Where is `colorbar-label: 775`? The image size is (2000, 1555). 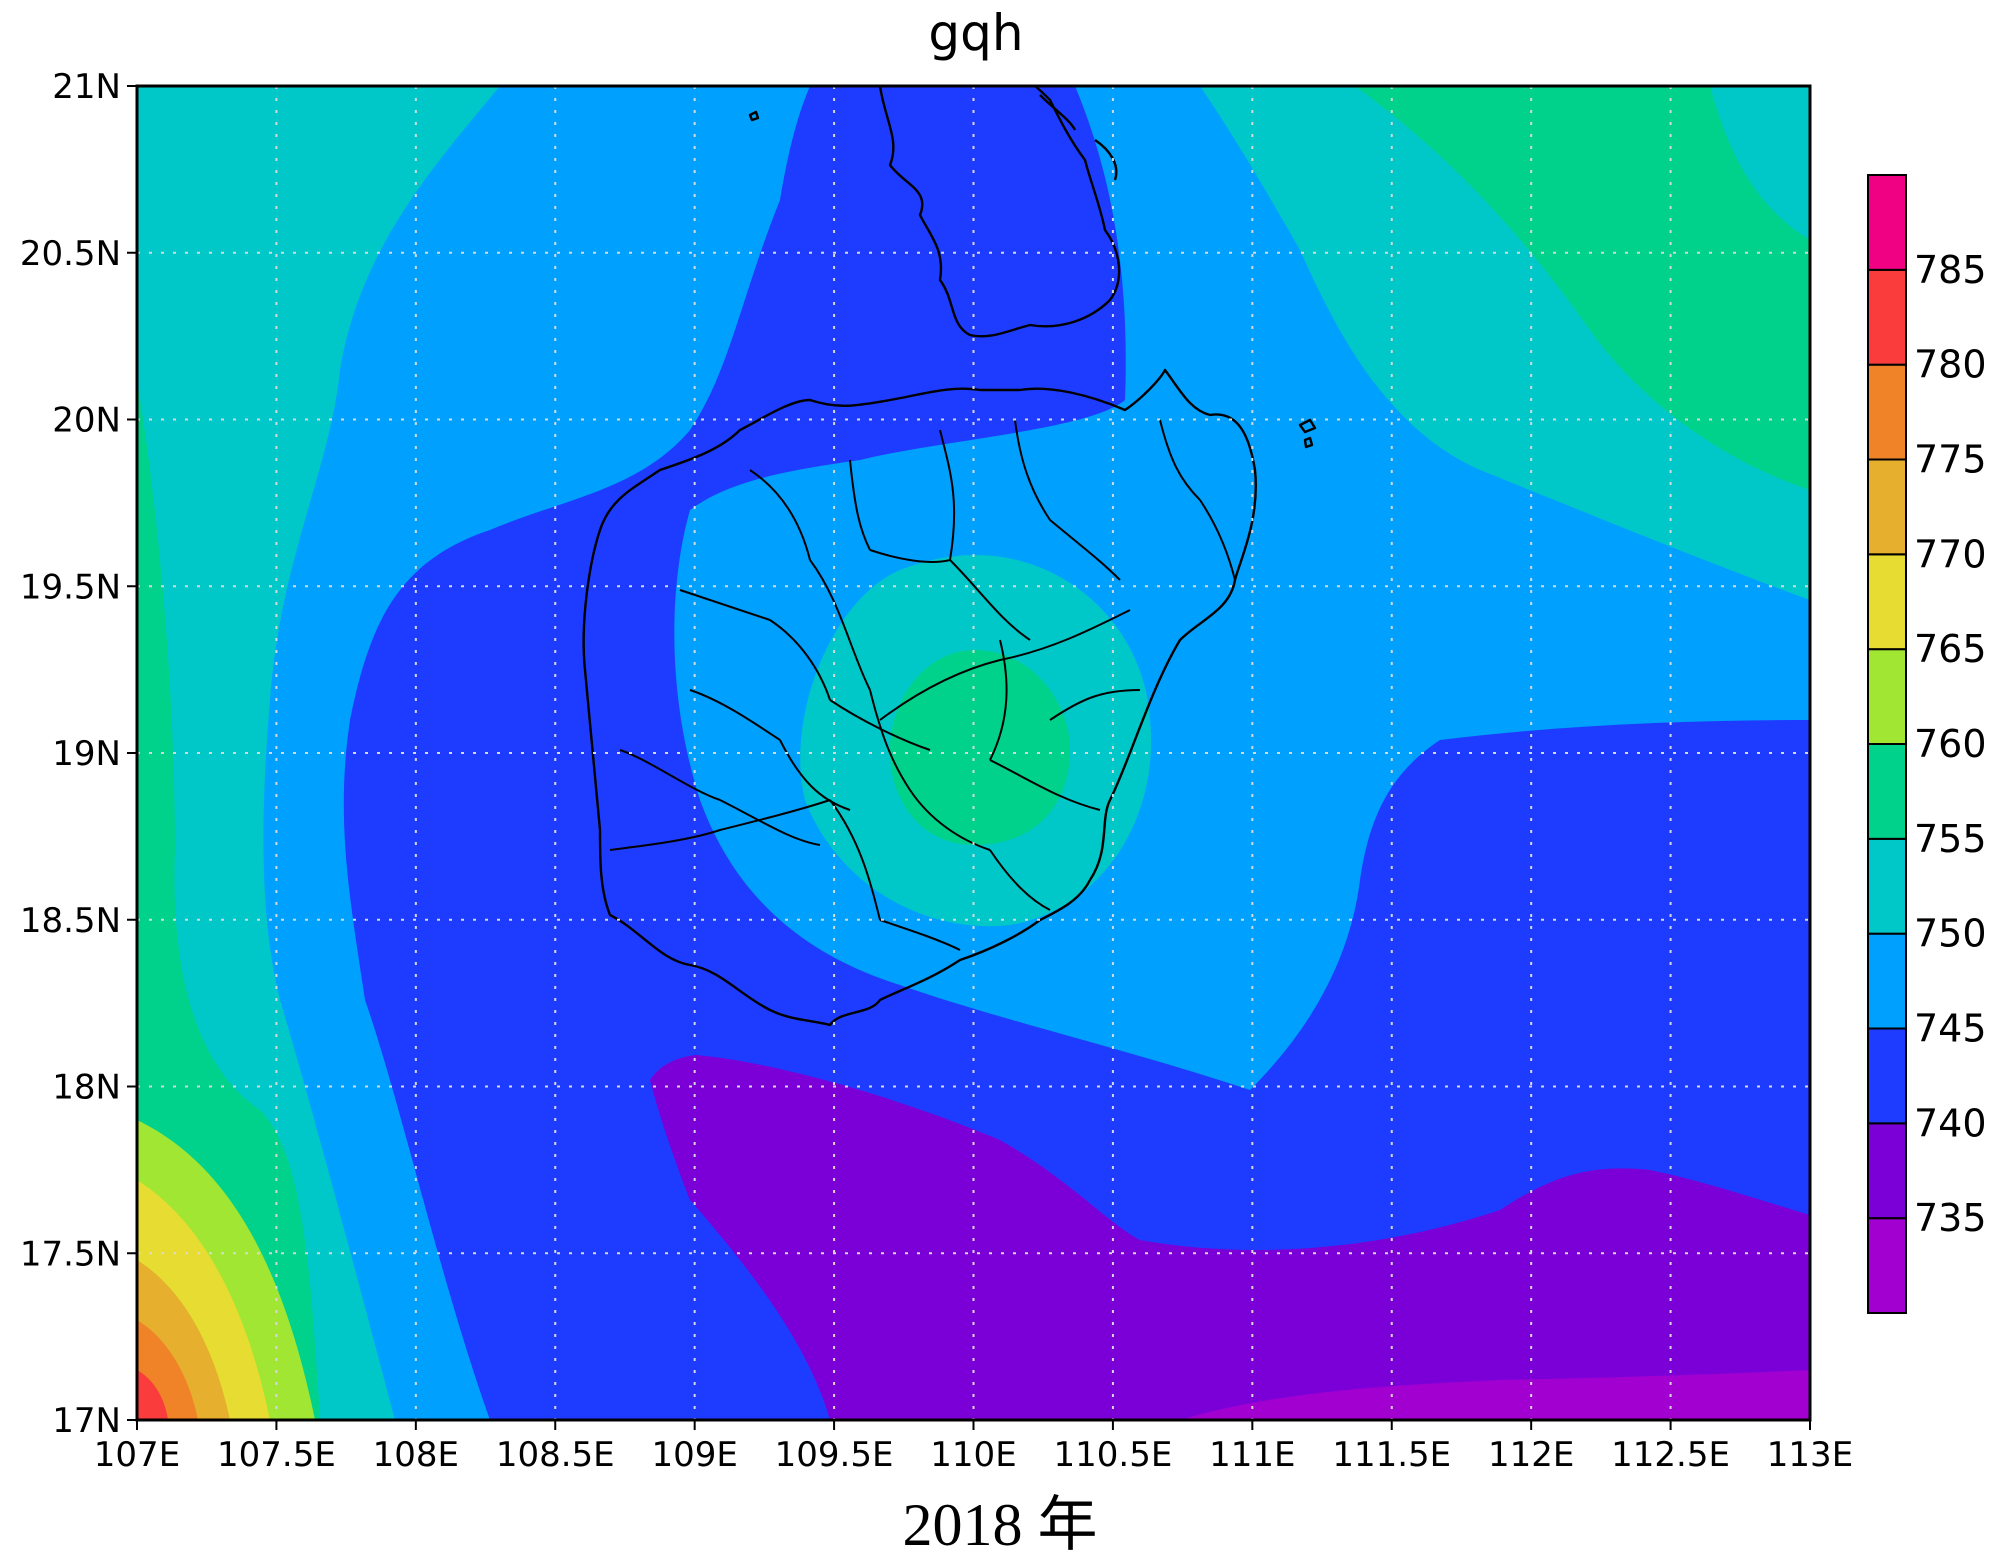
colorbar-label: 775 is located at coordinates (1950, 460).